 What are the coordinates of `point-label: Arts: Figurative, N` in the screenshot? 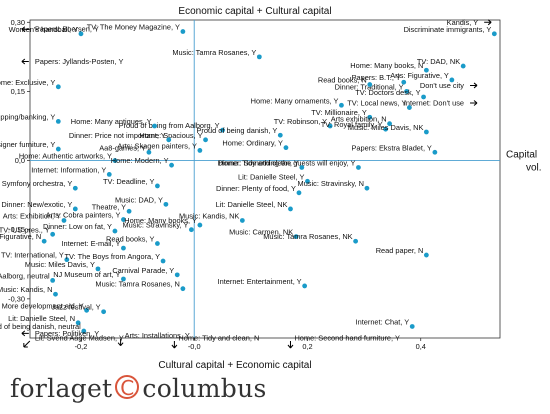 It's located at (20, 236).